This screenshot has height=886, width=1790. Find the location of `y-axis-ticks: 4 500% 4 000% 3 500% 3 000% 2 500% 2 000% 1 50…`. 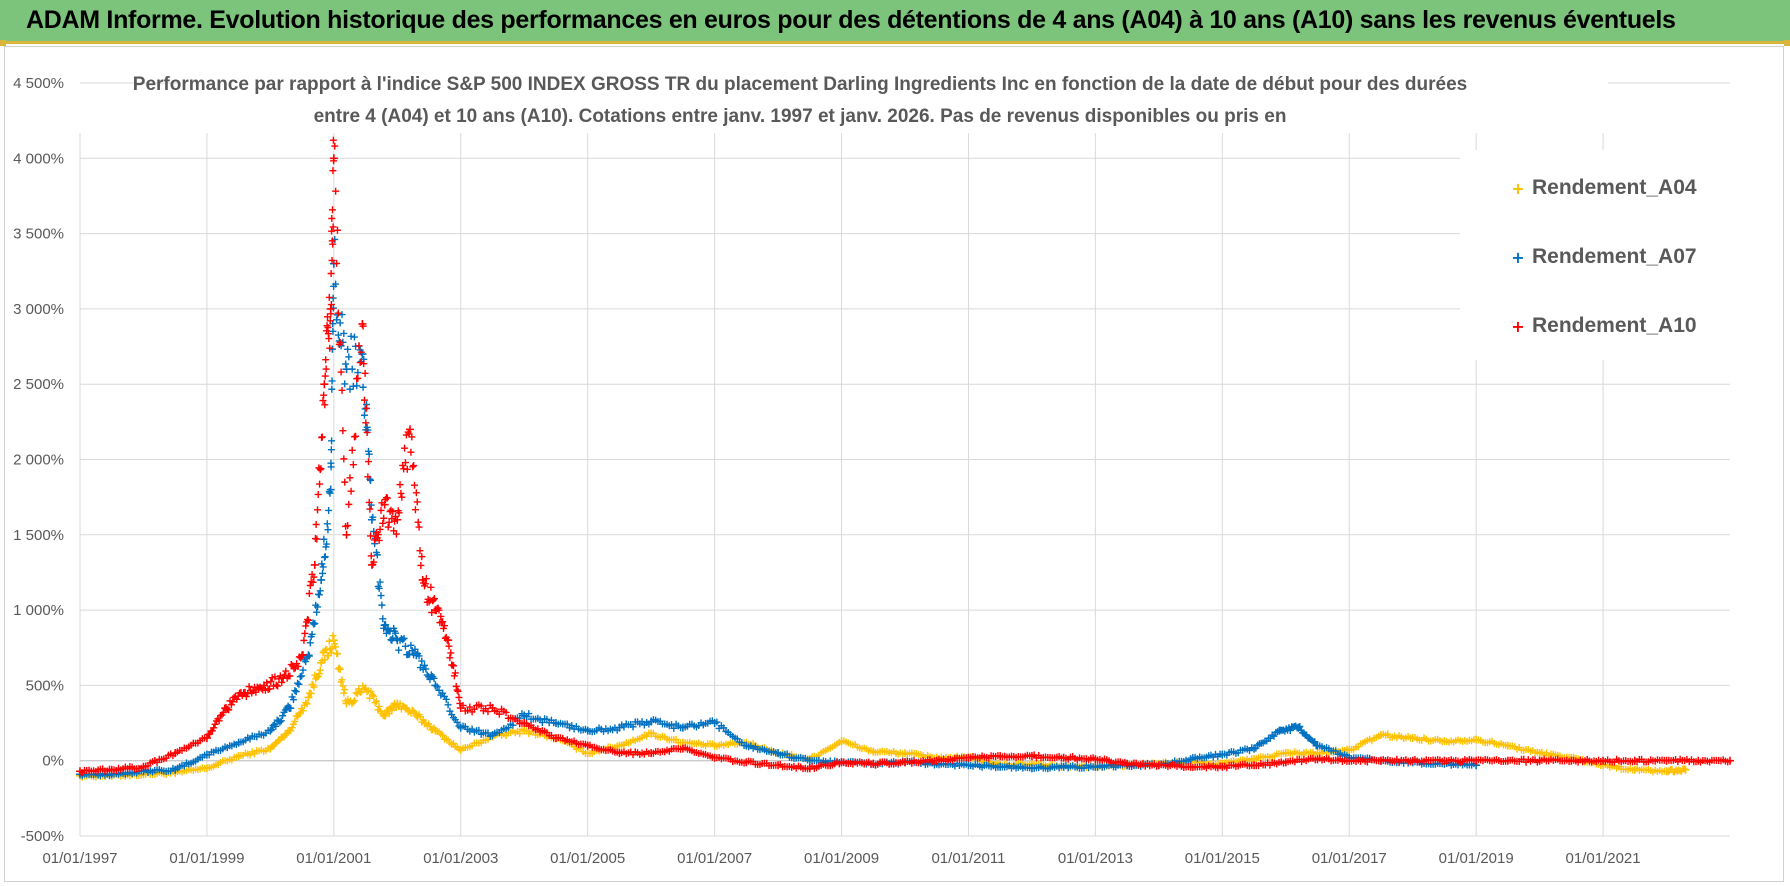

y-axis-ticks: 4 500% 4 000% 3 500% 3 000% 2 500% 2 000% 1 50… is located at coordinates (38, 460).